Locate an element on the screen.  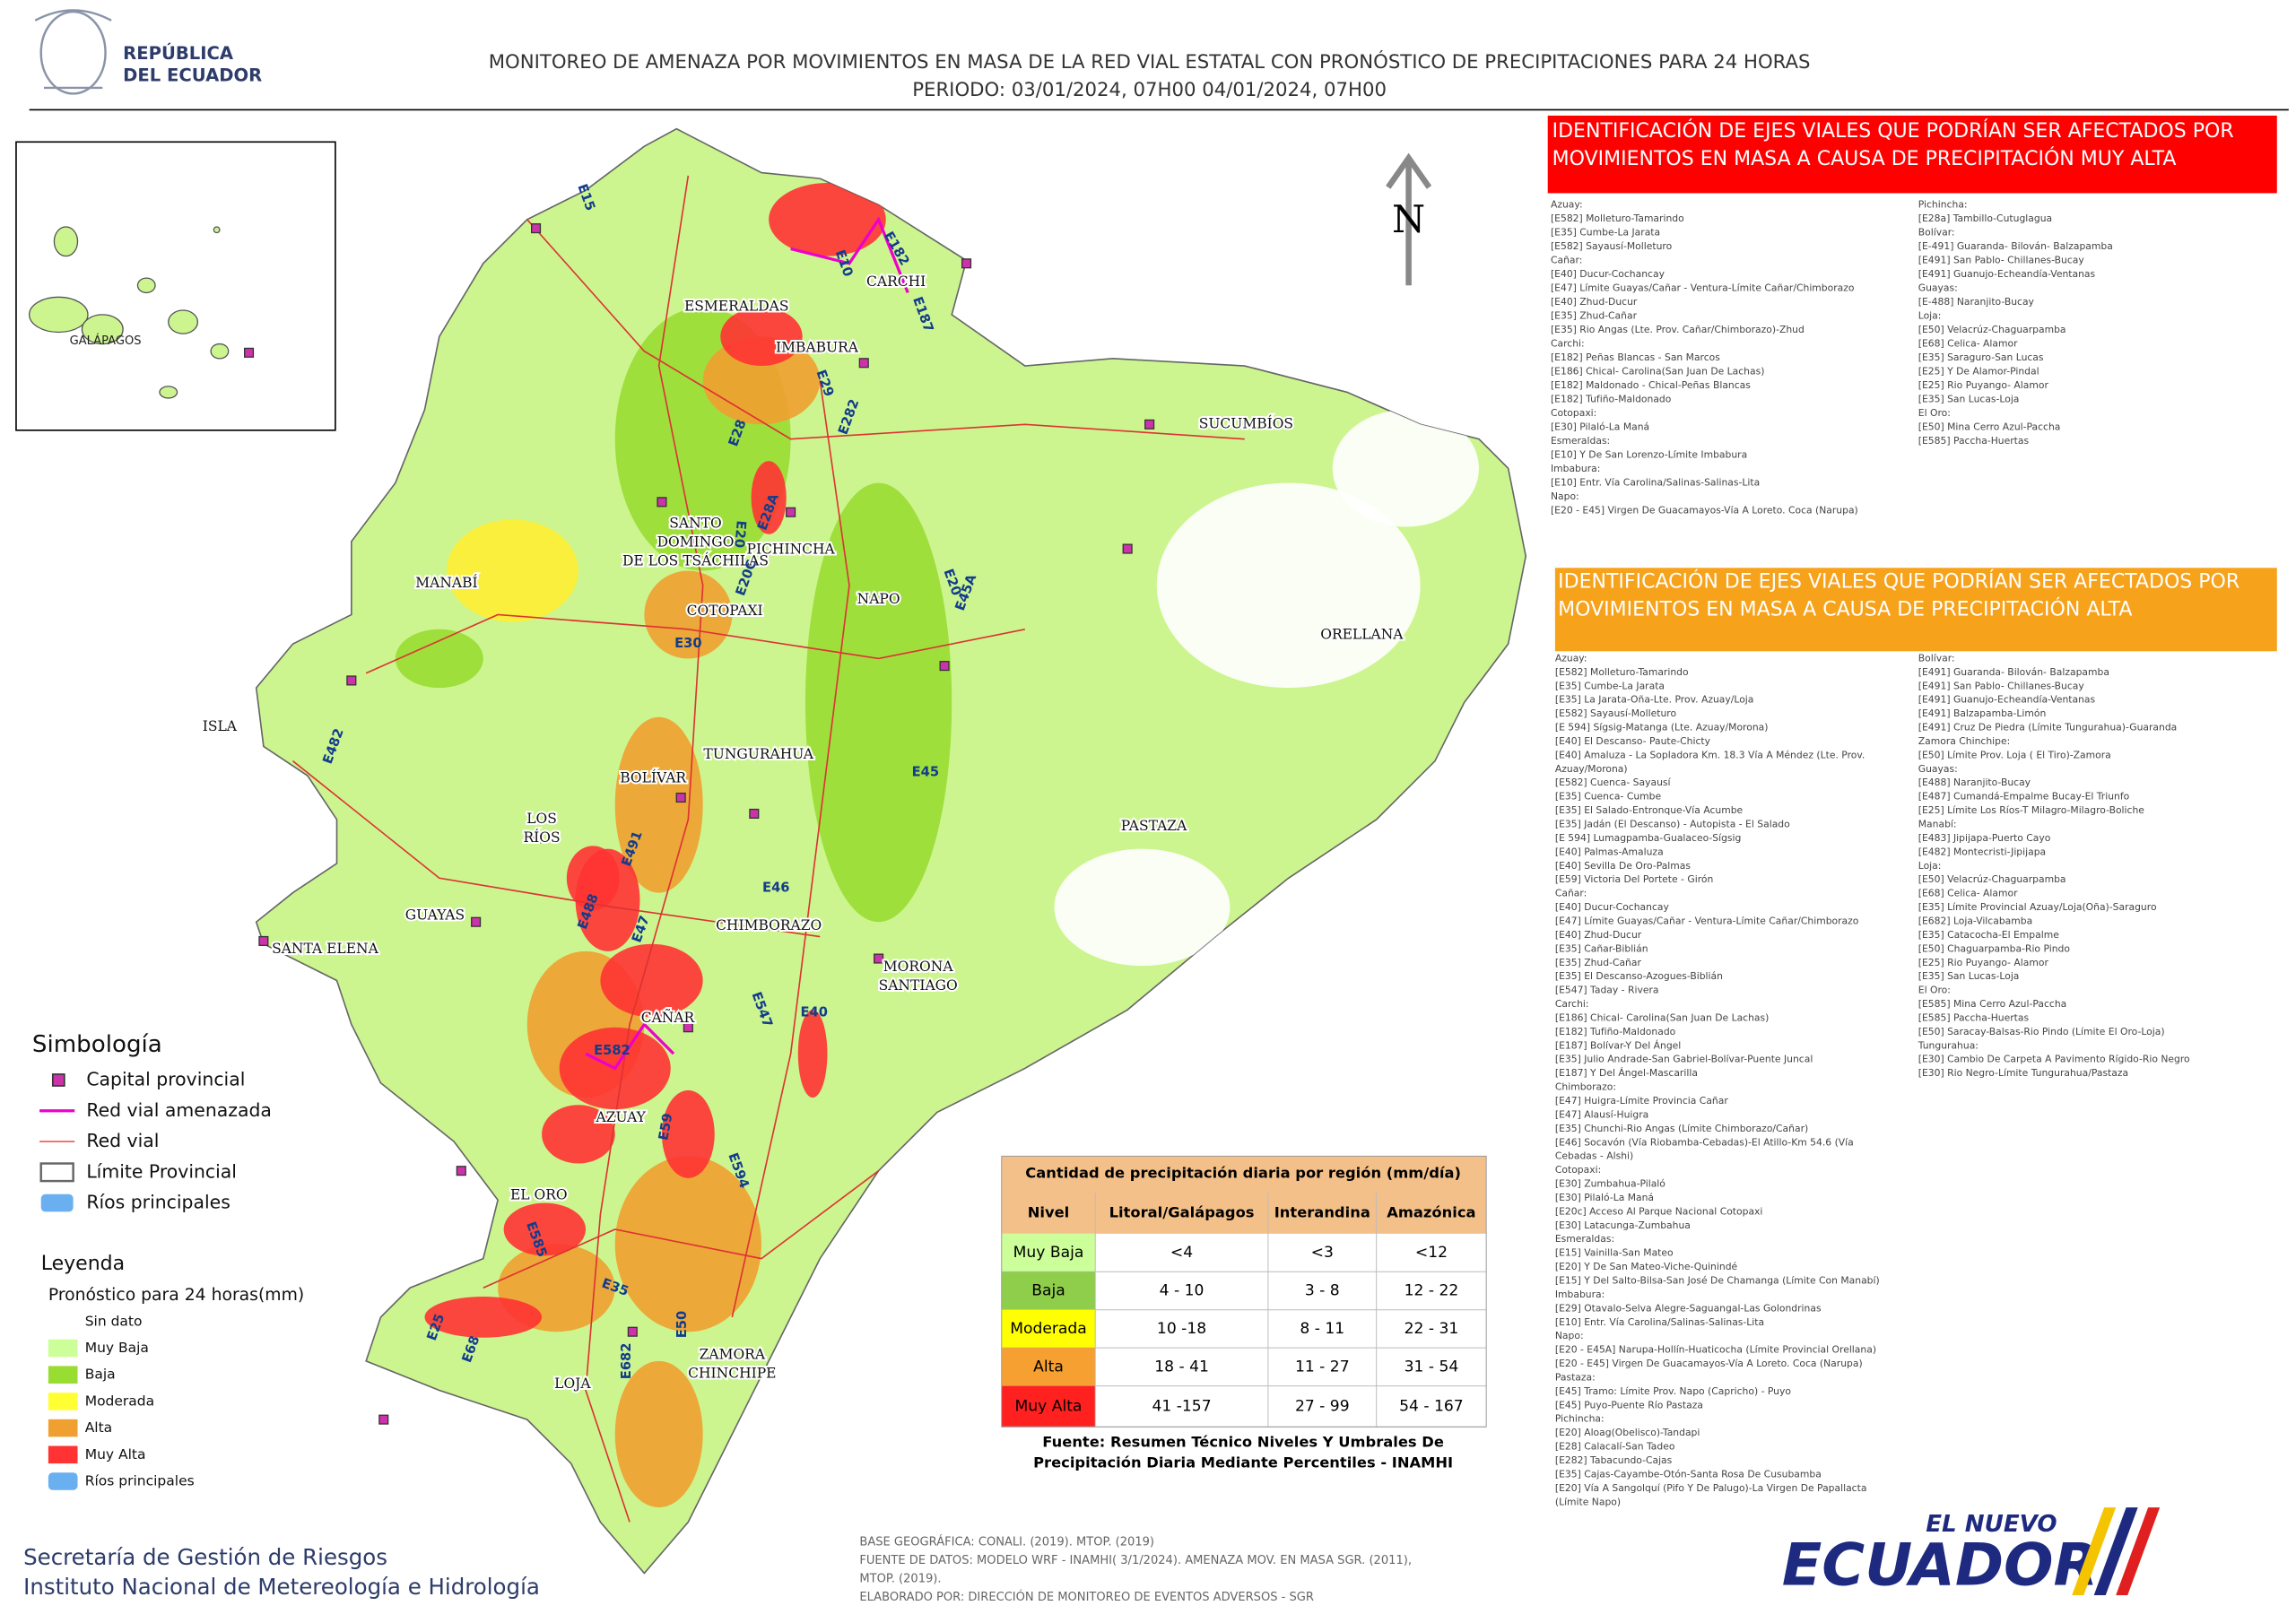
table-cell: 22 - 31 is located at coordinates (1432, 1329).